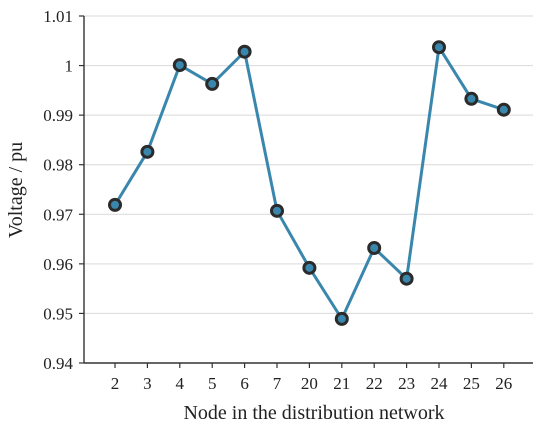 This screenshot has width=550, height=431. Describe the element at coordinates (147, 383) in the screenshot. I see `x-tick-label: 3` at that location.